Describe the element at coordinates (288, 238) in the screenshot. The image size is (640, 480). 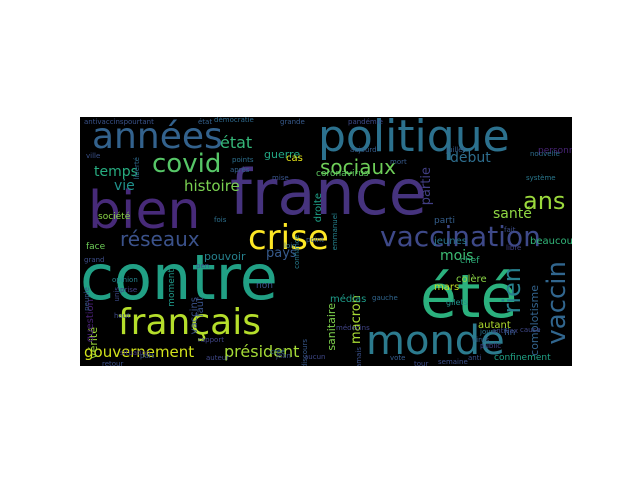
I see `cloud-word: crise` at that location.